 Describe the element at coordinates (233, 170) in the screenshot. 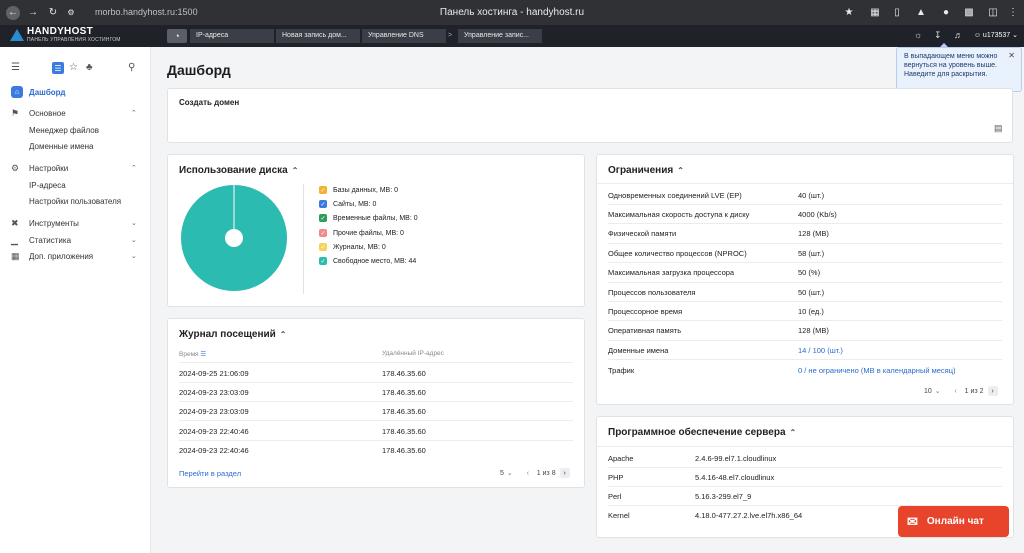

I see `disk-usage-title-text: Использование диска` at that location.